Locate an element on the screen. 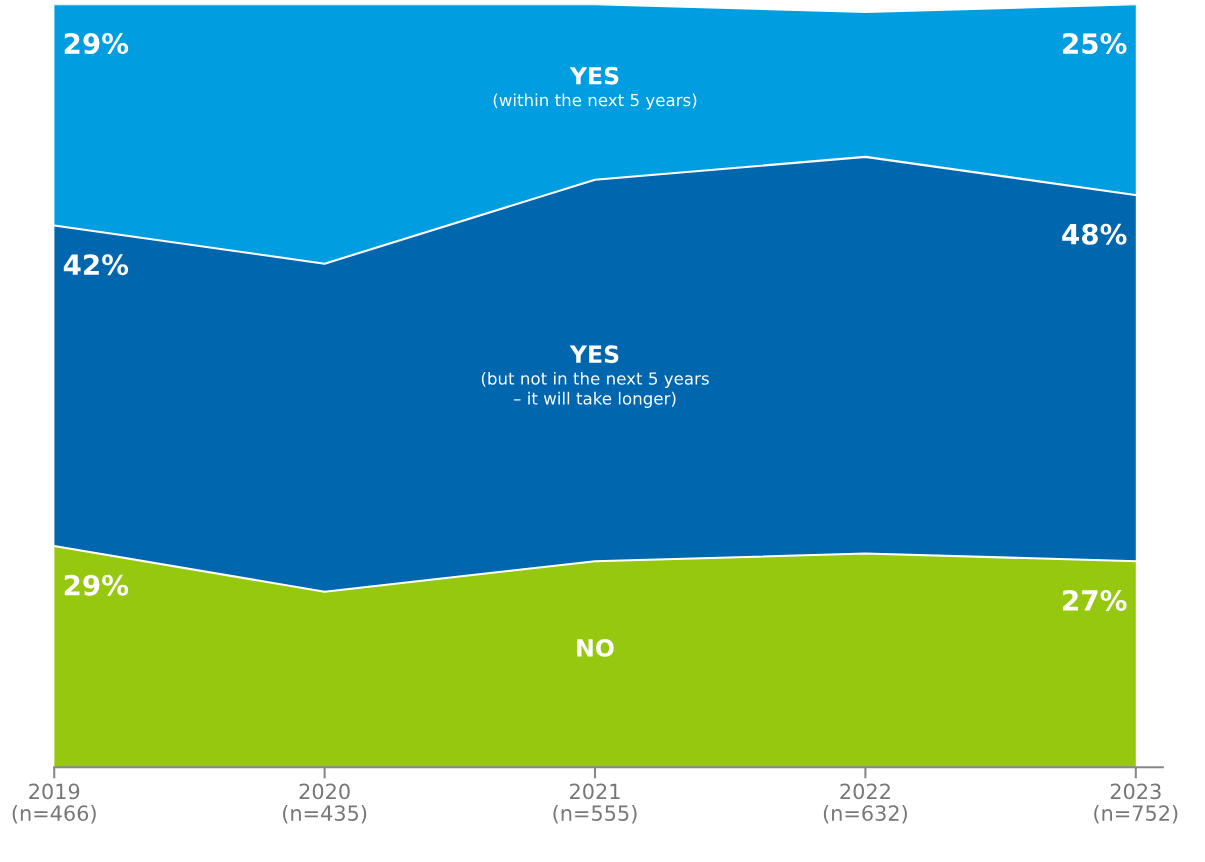 This screenshot has height=862, width=1205. series-label: NO is located at coordinates (595, 647).